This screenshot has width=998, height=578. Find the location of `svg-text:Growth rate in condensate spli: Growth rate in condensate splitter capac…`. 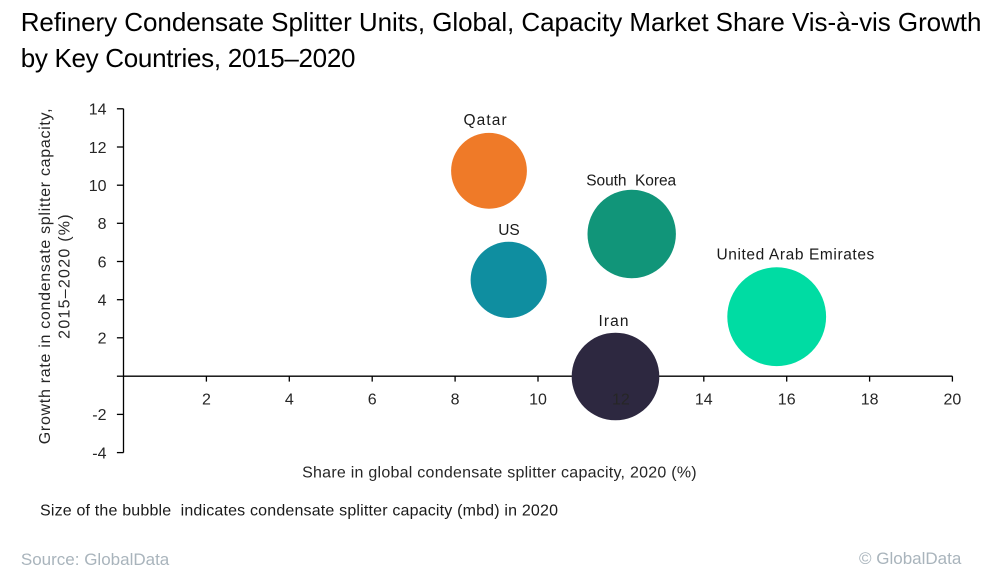

svg-text:Growth rate in condensate spli: Growth rate in condensate splitter capac… is located at coordinates (45, 276).